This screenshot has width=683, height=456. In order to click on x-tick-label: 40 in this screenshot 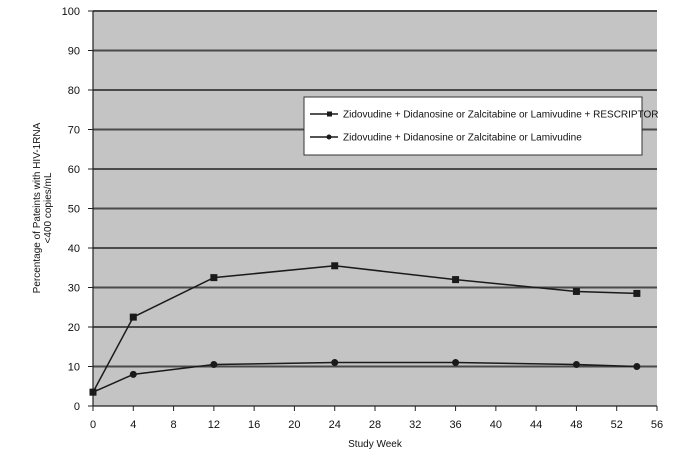, I will do `click(496, 425)`.